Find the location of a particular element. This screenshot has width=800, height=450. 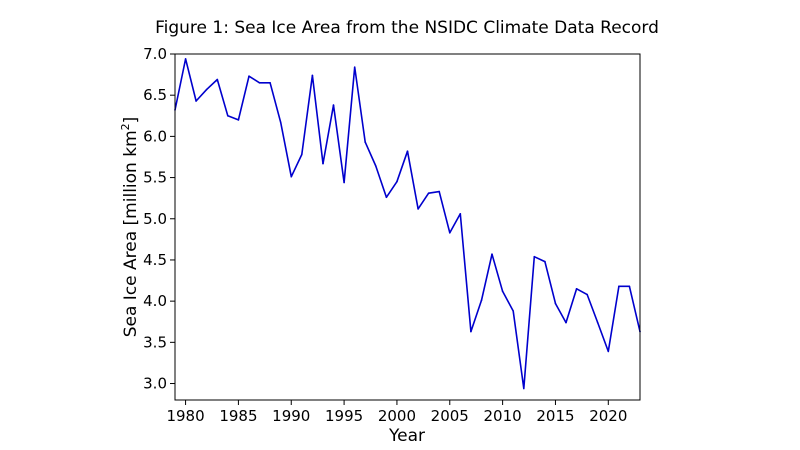

data-point-2001 is located at coordinates (407, 151).